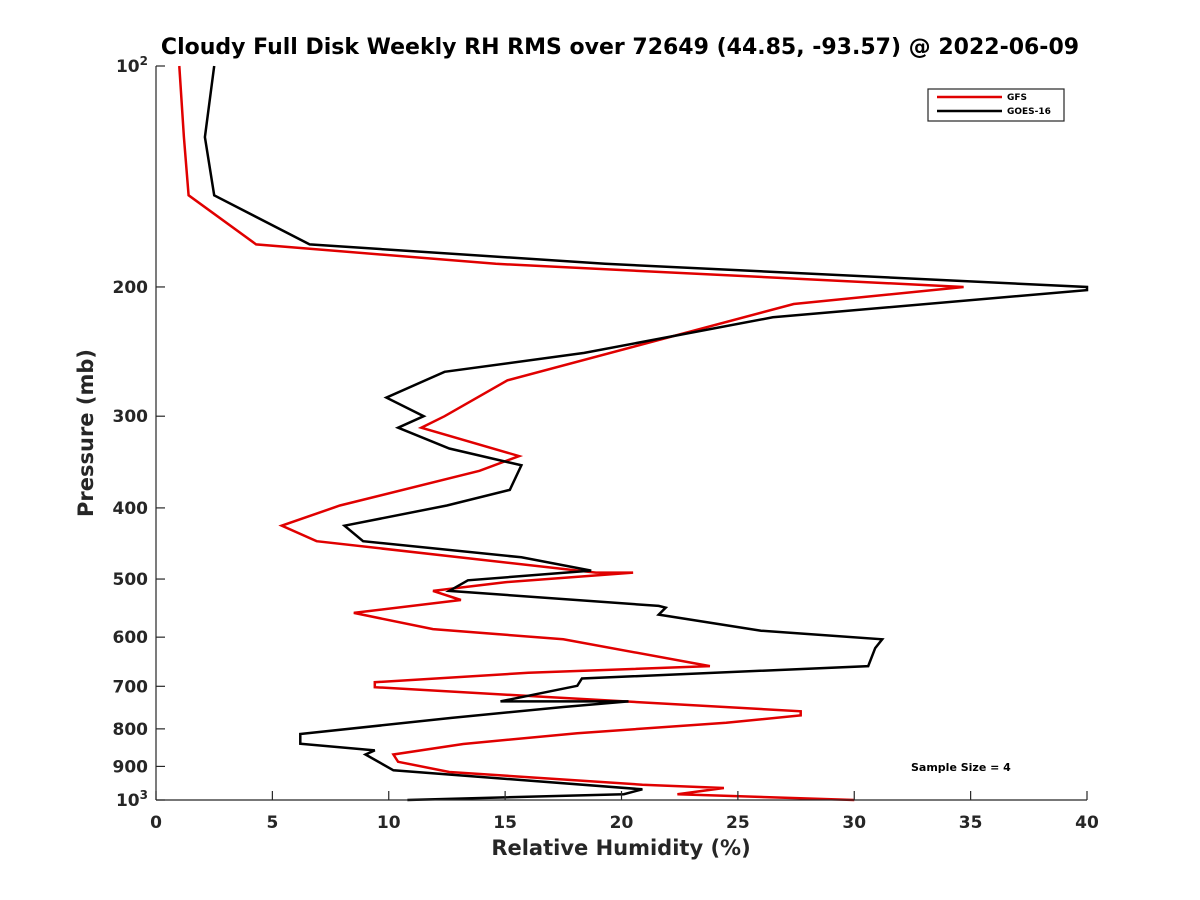 The height and width of the screenshot is (900, 1200). Describe the element at coordinates (132, 799) in the screenshot. I see `y-tick-label: 10³` at that location.